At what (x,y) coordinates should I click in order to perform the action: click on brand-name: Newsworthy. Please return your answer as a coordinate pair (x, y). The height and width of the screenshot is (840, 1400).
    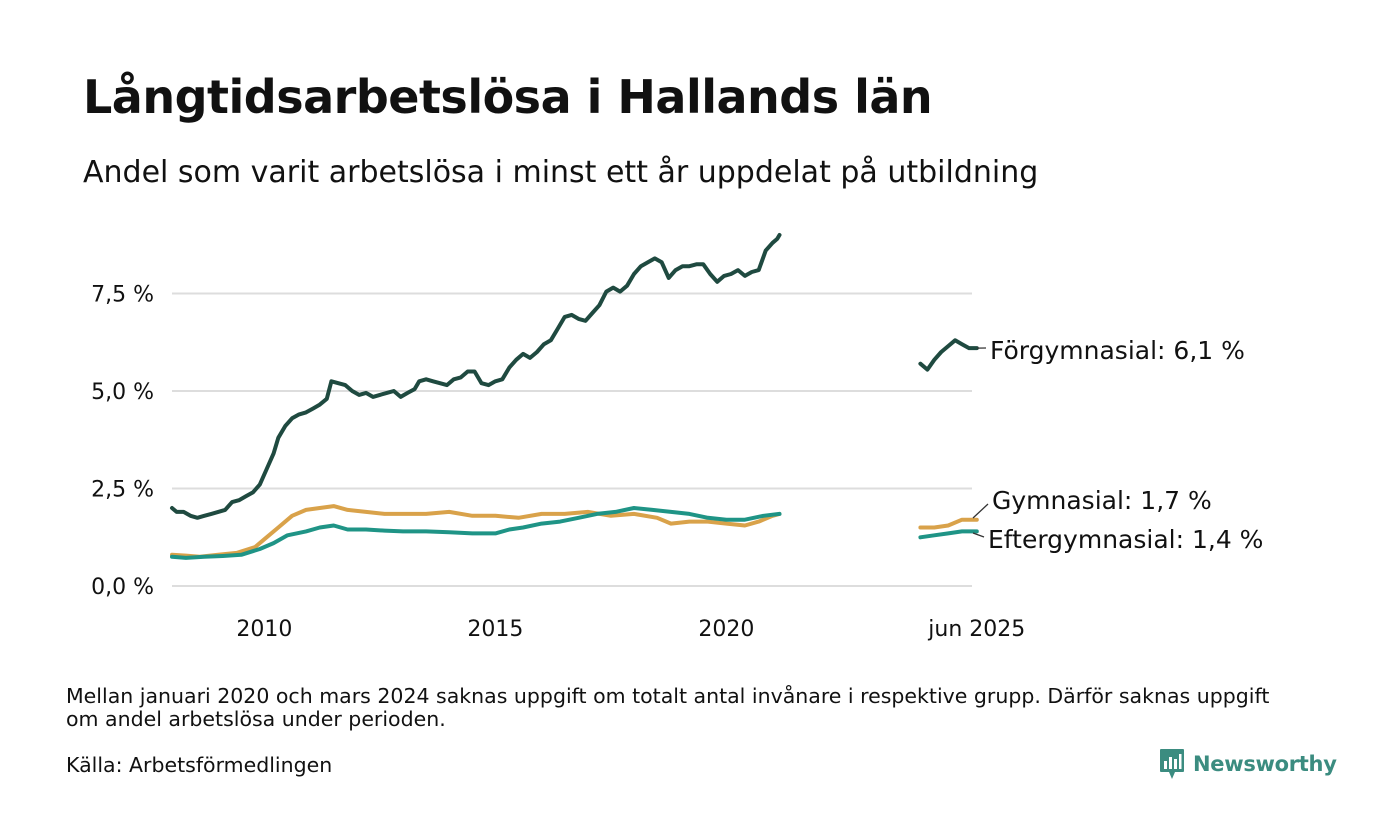
    Looking at the image, I should click on (1265, 764).